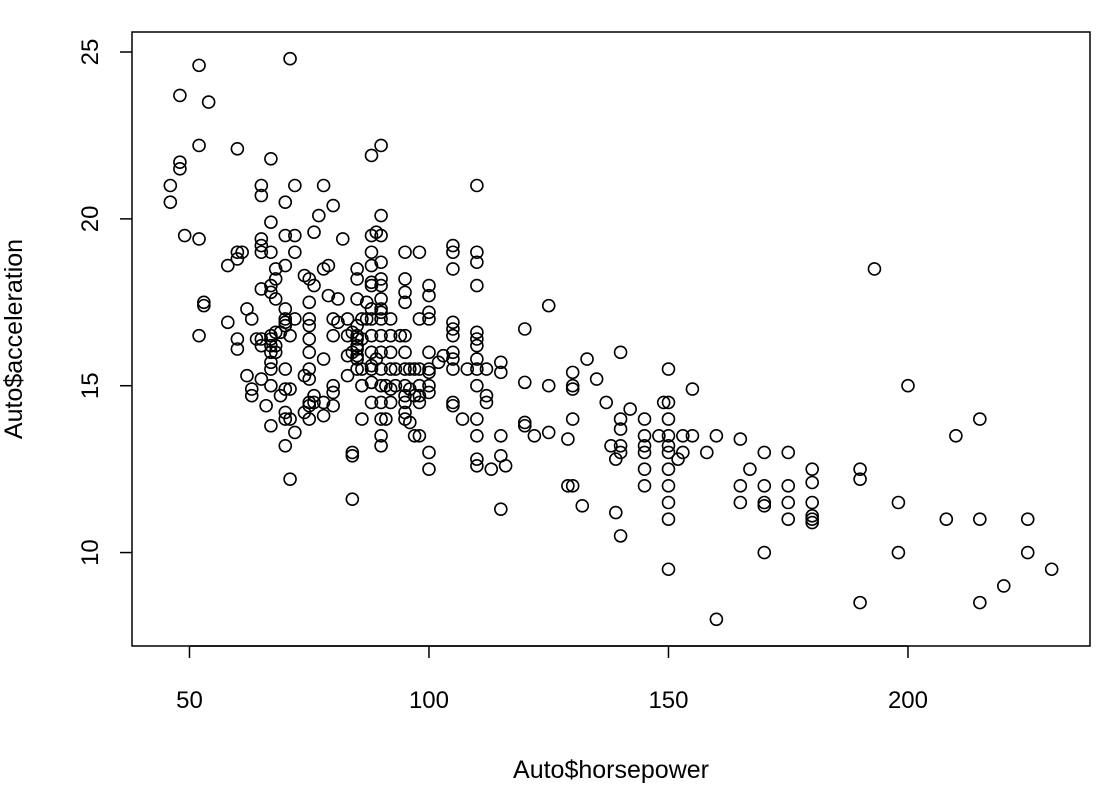 This screenshot has width=1107, height=789. I want to click on y-axis: 10 15 20 25, so click(104, 302).